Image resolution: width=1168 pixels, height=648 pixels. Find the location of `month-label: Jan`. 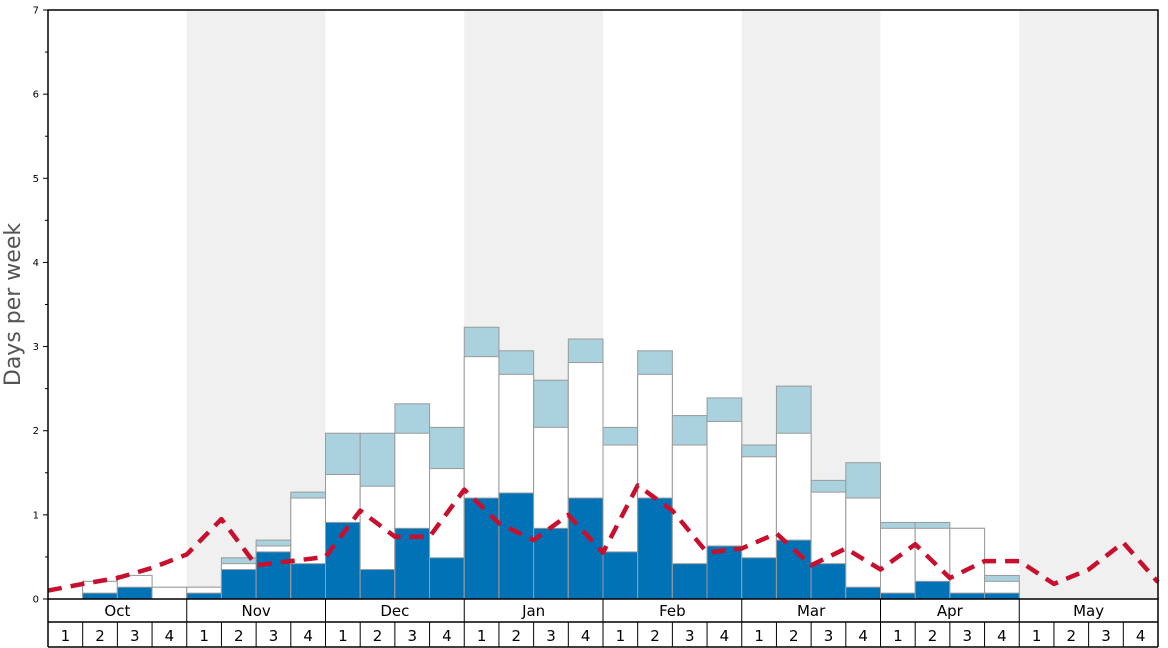

month-label: Jan is located at coordinates (533, 611).